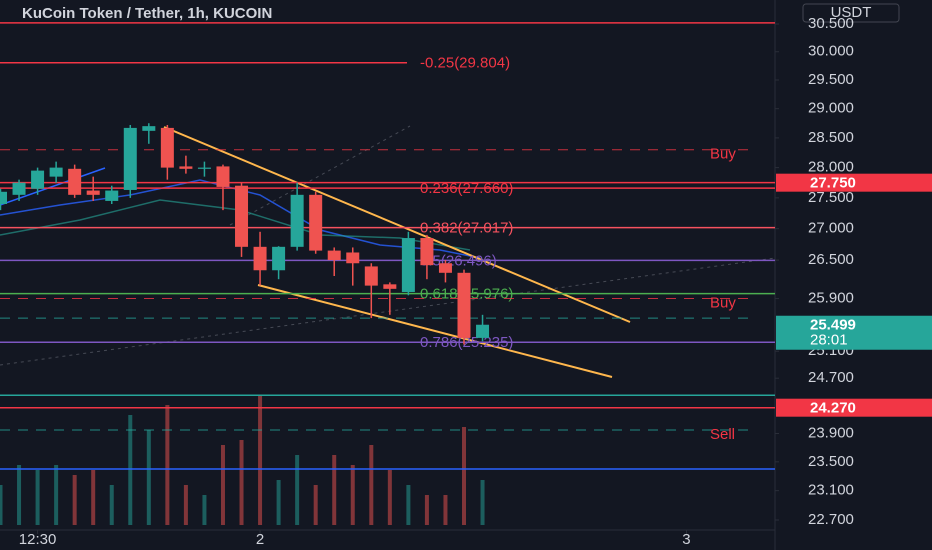  What do you see at coordinates (466, 342) in the screenshot?
I see `level-label: 0.786(25.235)` at bounding box center [466, 342].